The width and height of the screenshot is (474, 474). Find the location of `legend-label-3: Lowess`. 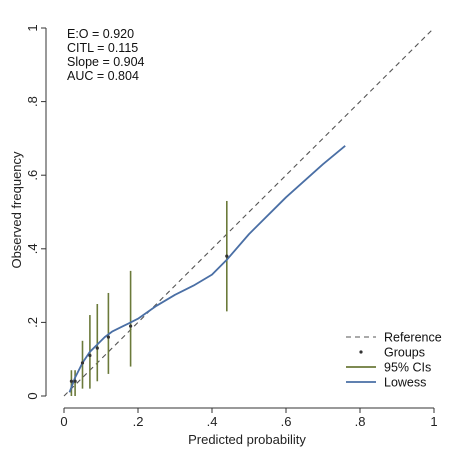

legend-label-3: Lowess is located at coordinates (405, 383).